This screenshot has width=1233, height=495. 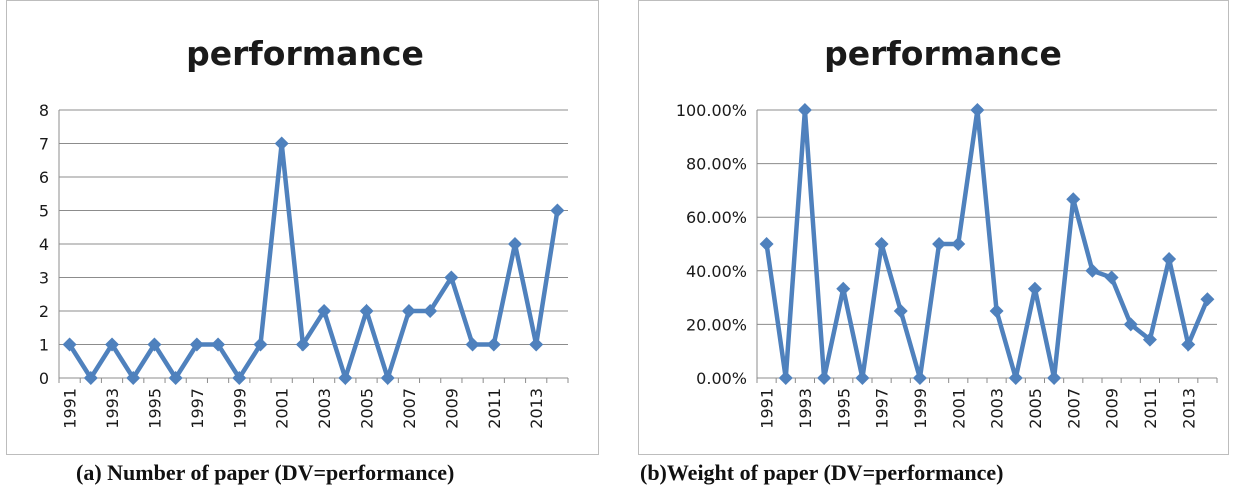 I want to click on caption-number-of-paper: (a) Number of paper (DV=performance), so click(x=265, y=472).